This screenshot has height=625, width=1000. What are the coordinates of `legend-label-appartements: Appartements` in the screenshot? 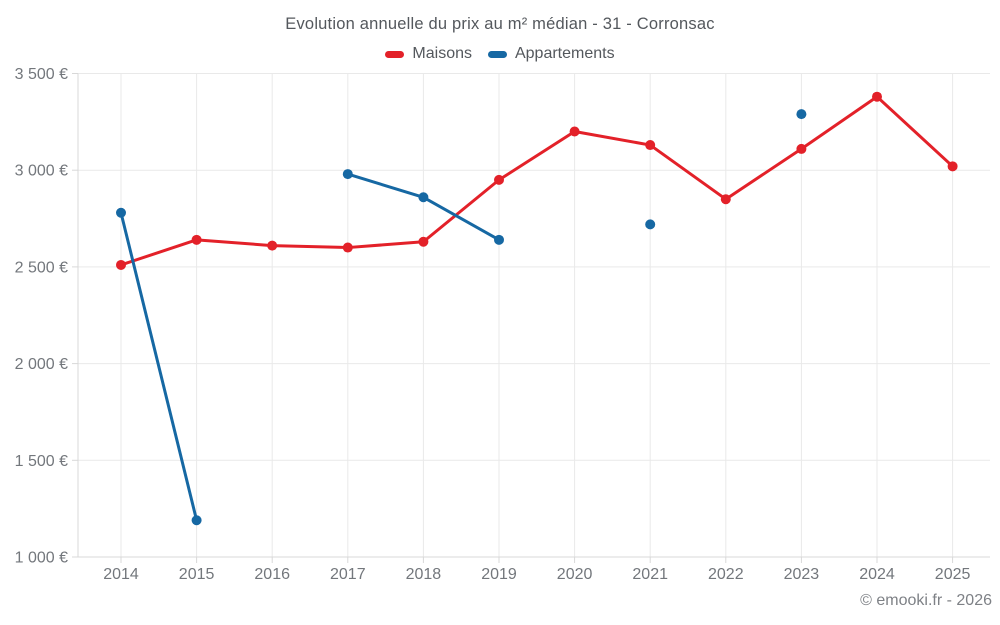 It's located at (564, 53).